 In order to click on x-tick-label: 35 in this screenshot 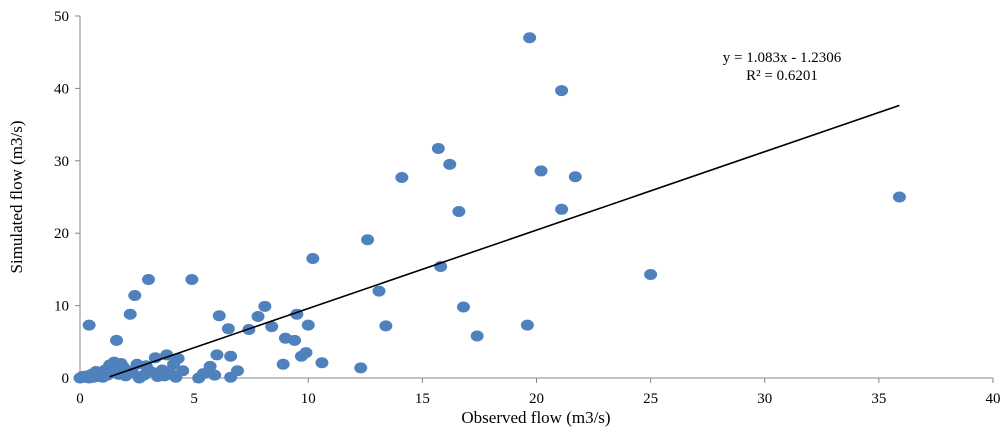, I will do `click(878, 399)`.